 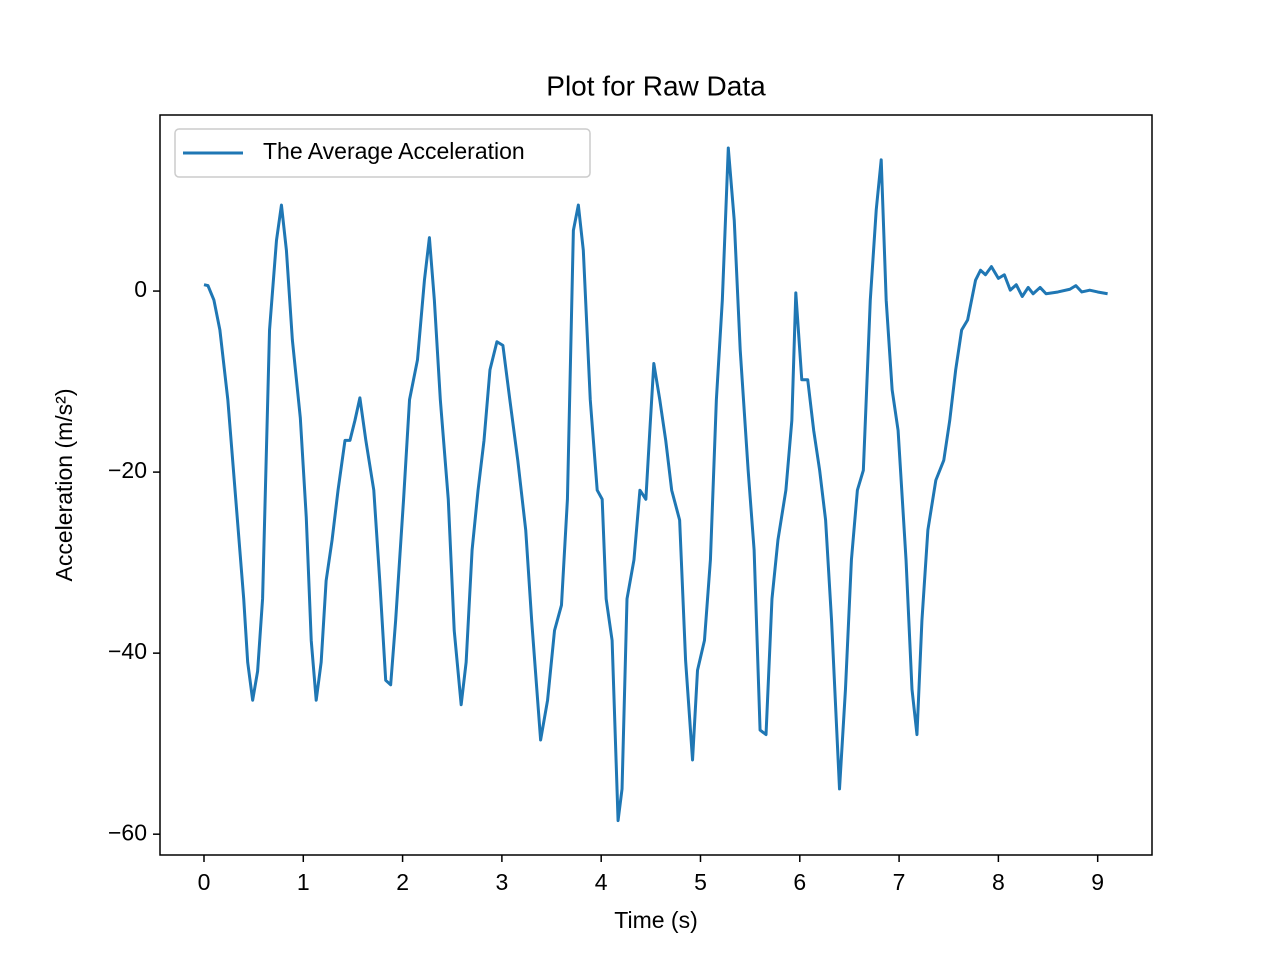 What do you see at coordinates (127, 832) in the screenshot?
I see `y-tick-label: −60` at bounding box center [127, 832].